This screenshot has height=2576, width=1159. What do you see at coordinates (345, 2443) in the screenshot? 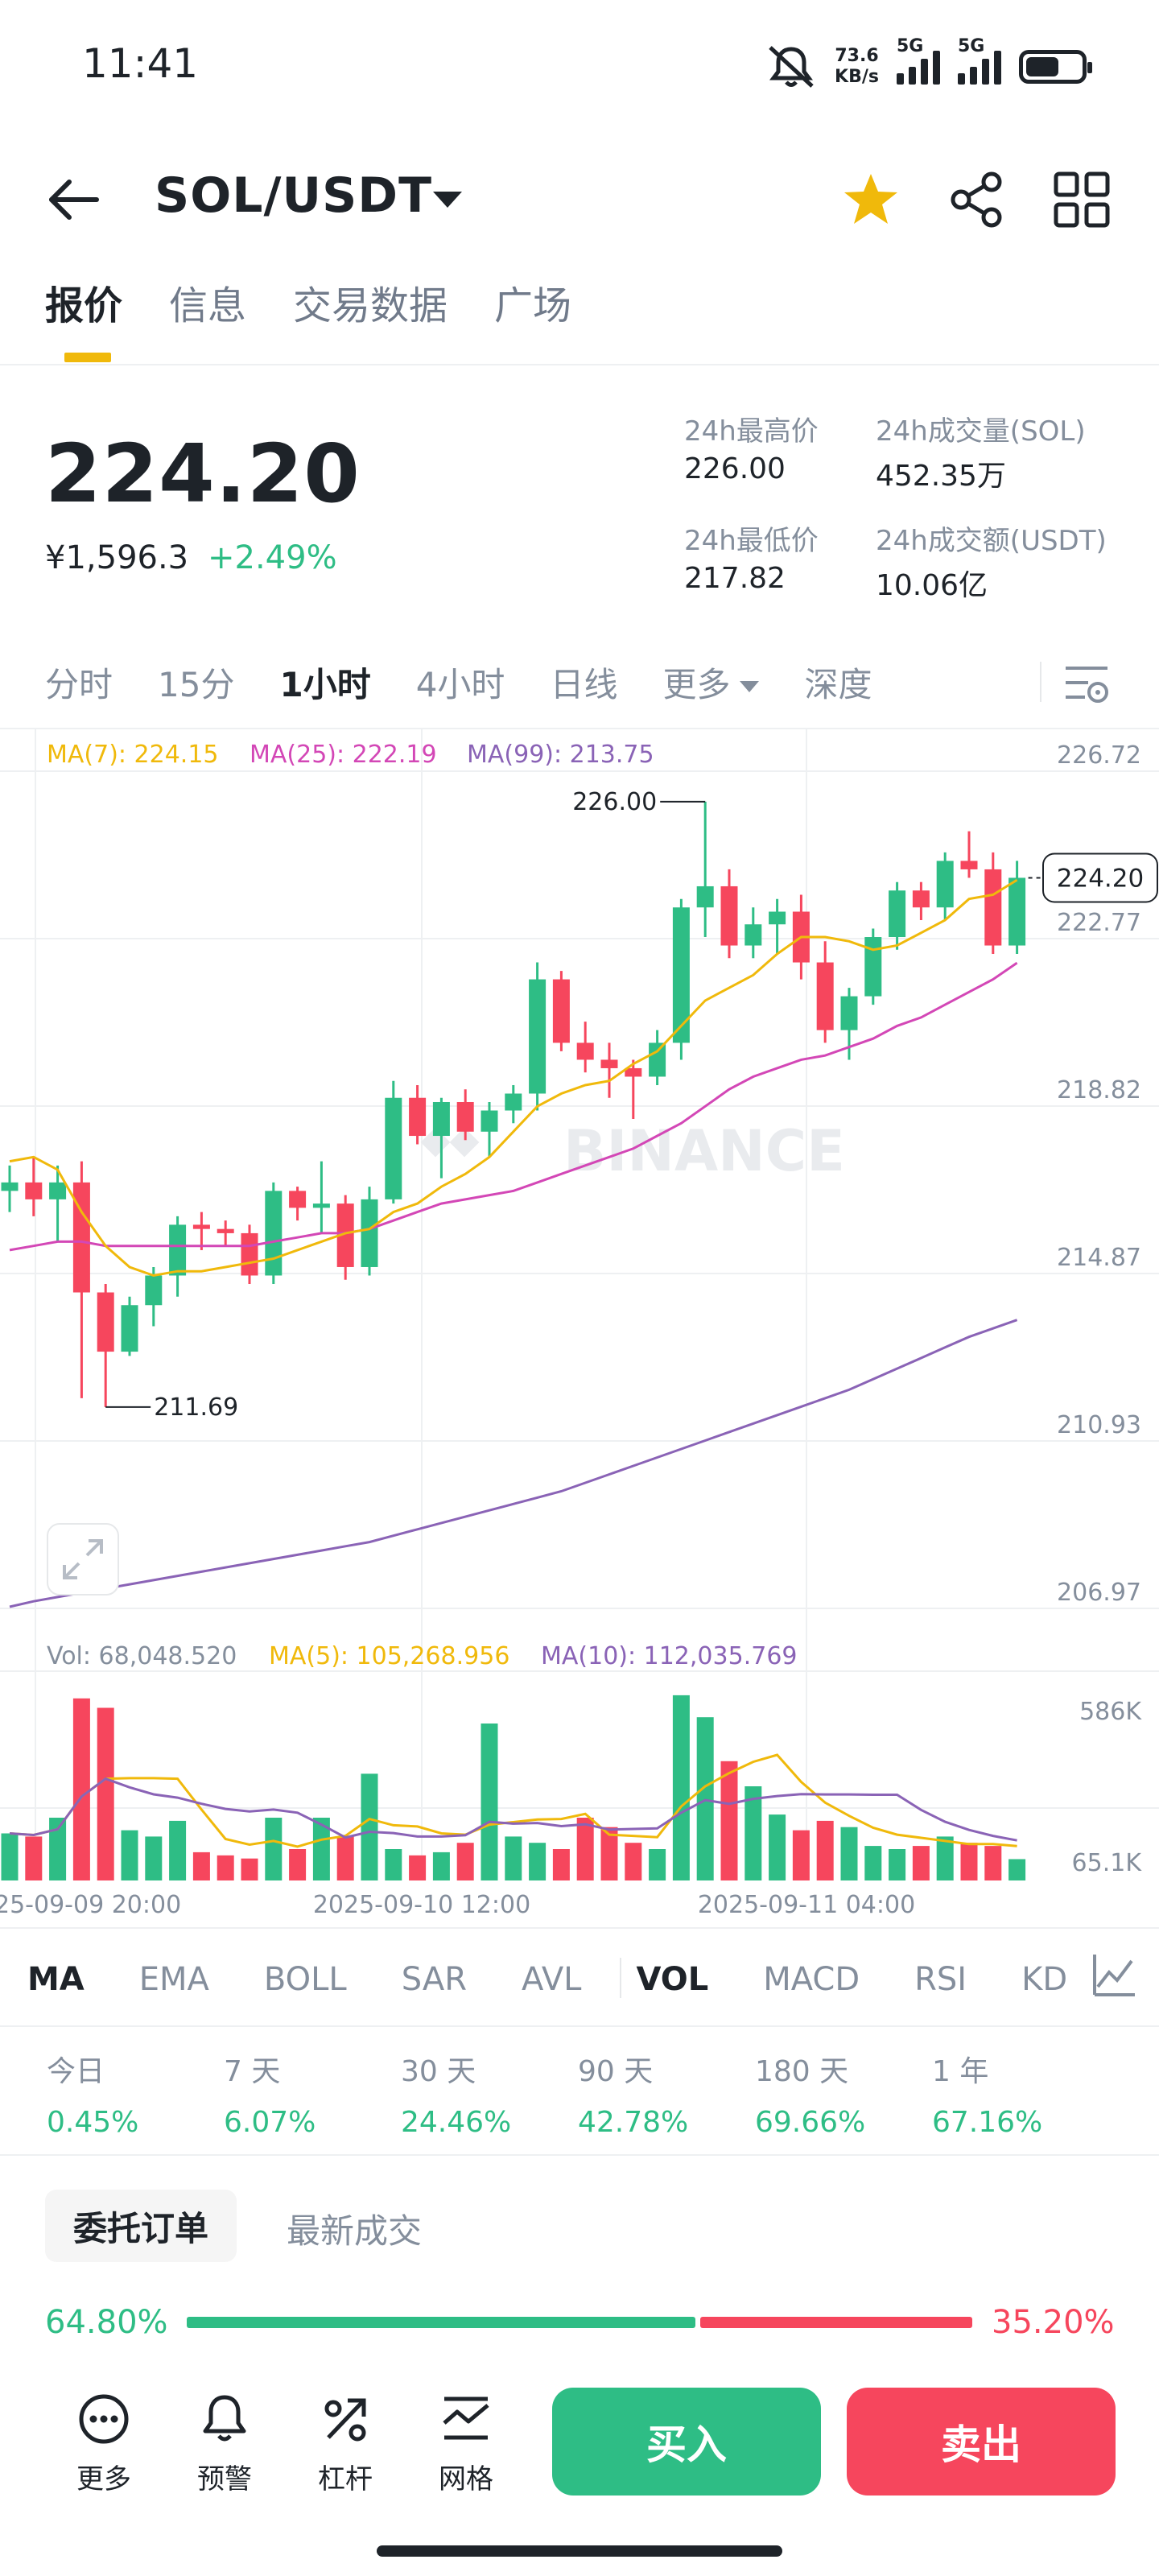
I see `leverage-action: 杠杆` at bounding box center [345, 2443].